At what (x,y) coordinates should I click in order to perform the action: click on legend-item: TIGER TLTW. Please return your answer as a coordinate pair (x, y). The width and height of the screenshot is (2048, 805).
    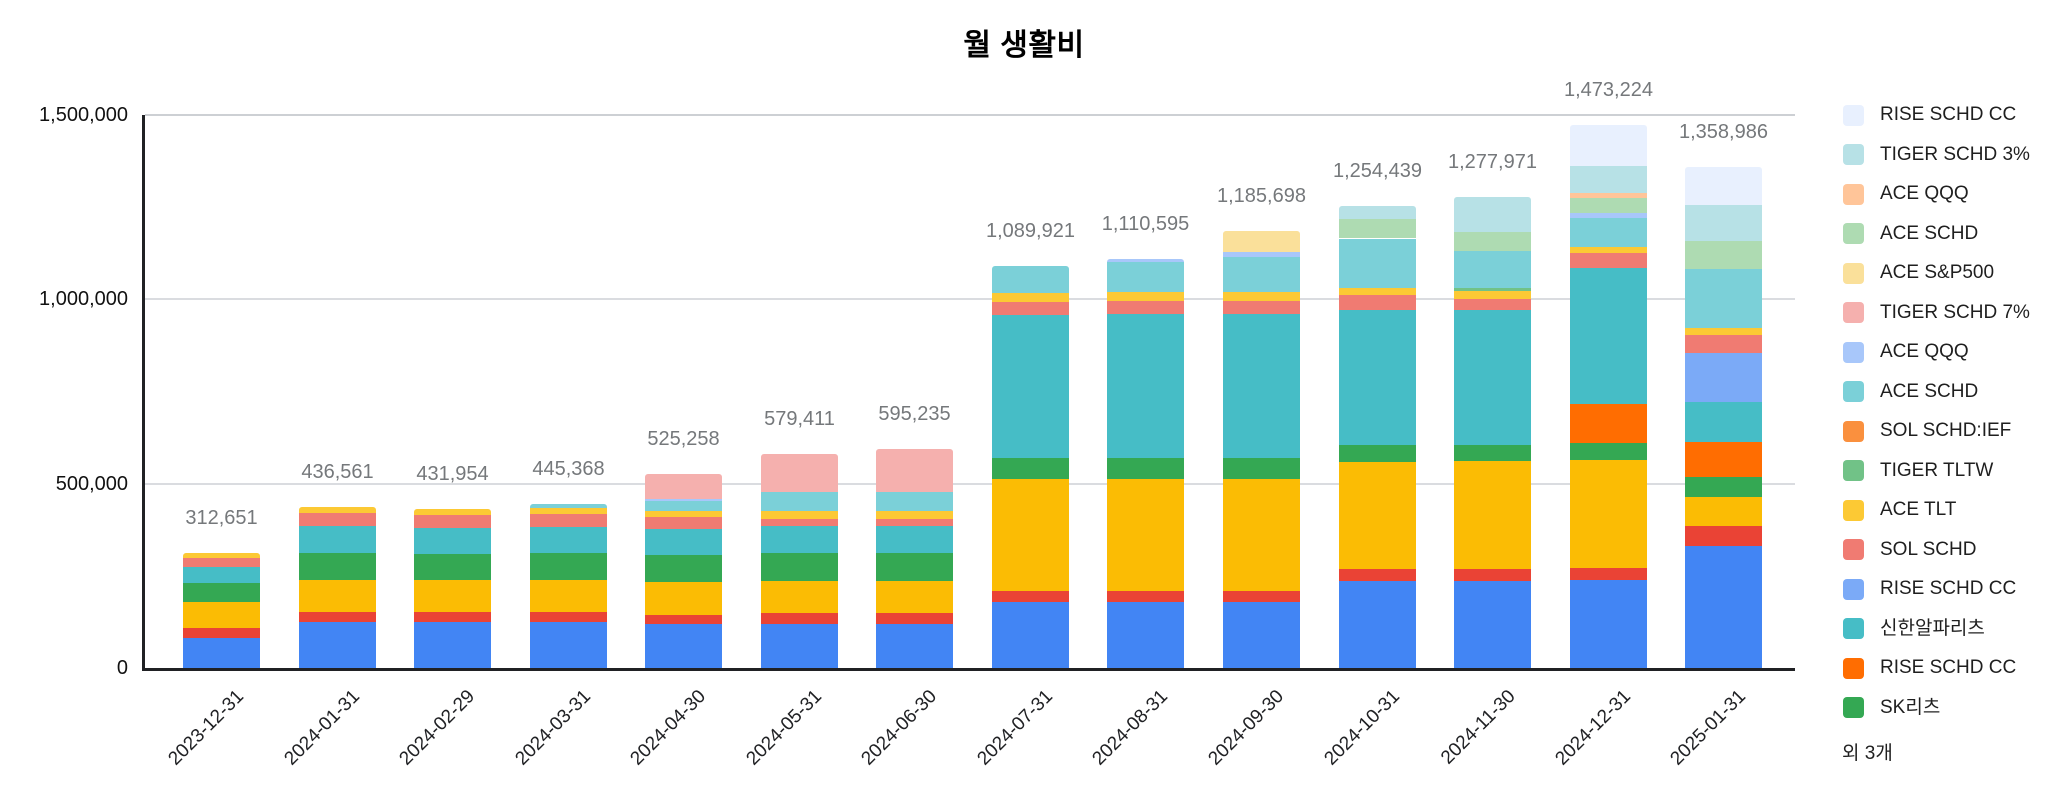
    Looking at the image, I should click on (1918, 471).